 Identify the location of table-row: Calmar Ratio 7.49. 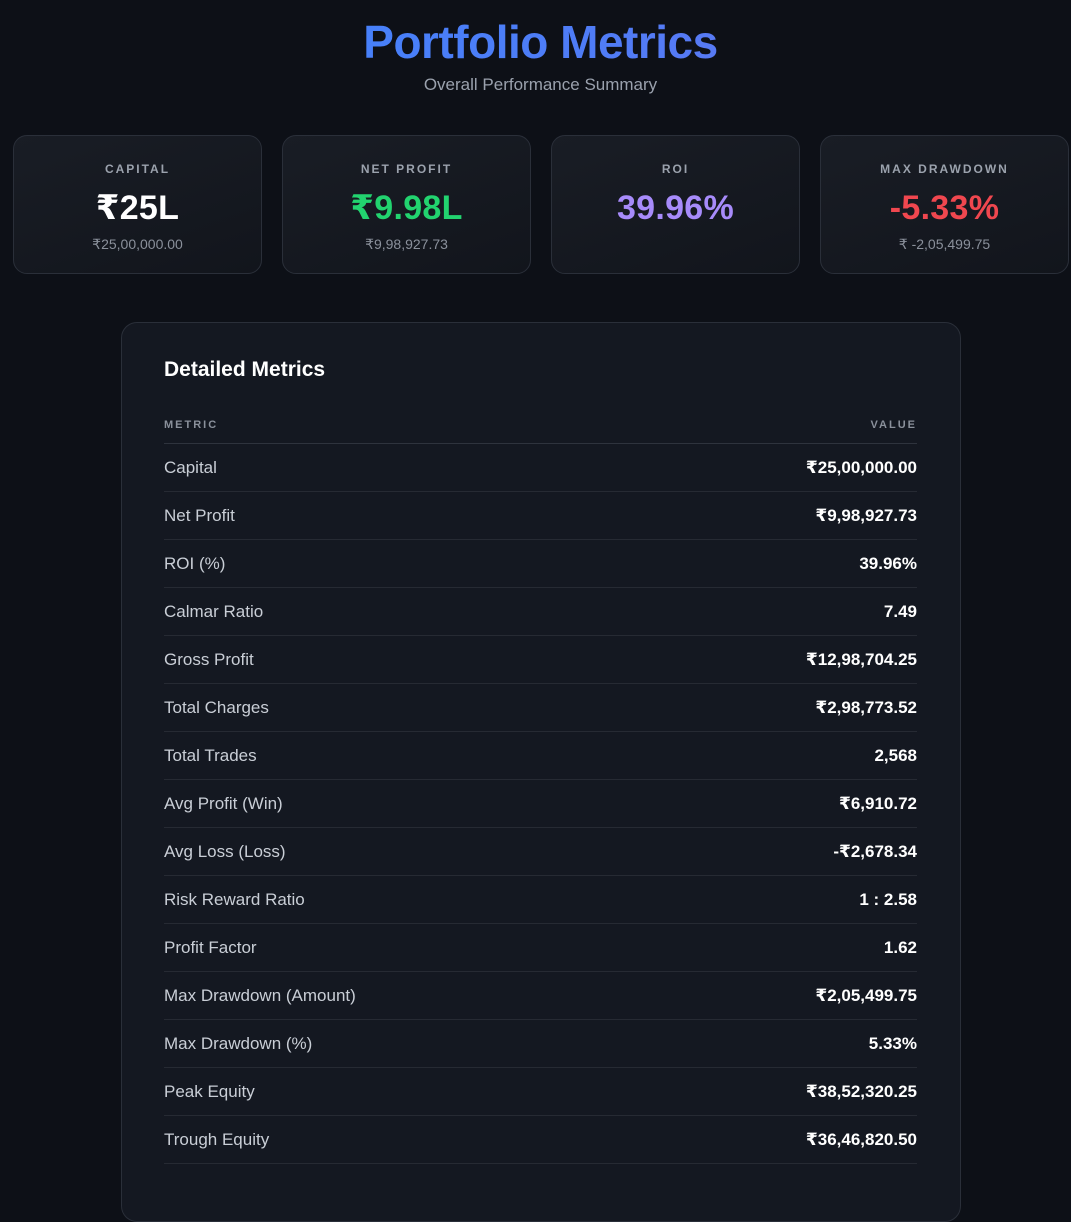
(540, 612).